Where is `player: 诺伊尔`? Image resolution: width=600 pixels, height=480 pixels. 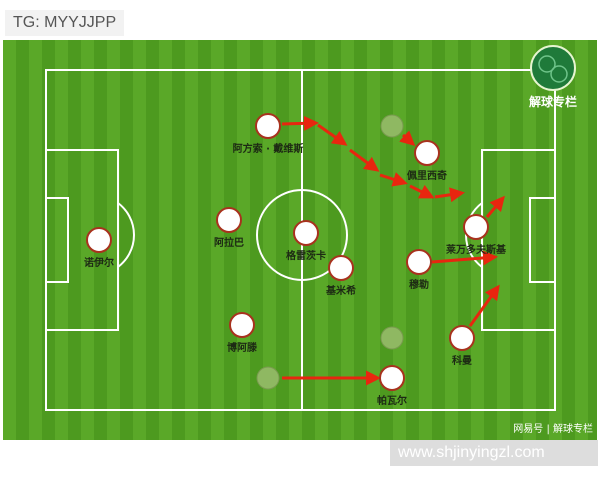
player: 诺伊尔 is located at coordinates (99, 248).